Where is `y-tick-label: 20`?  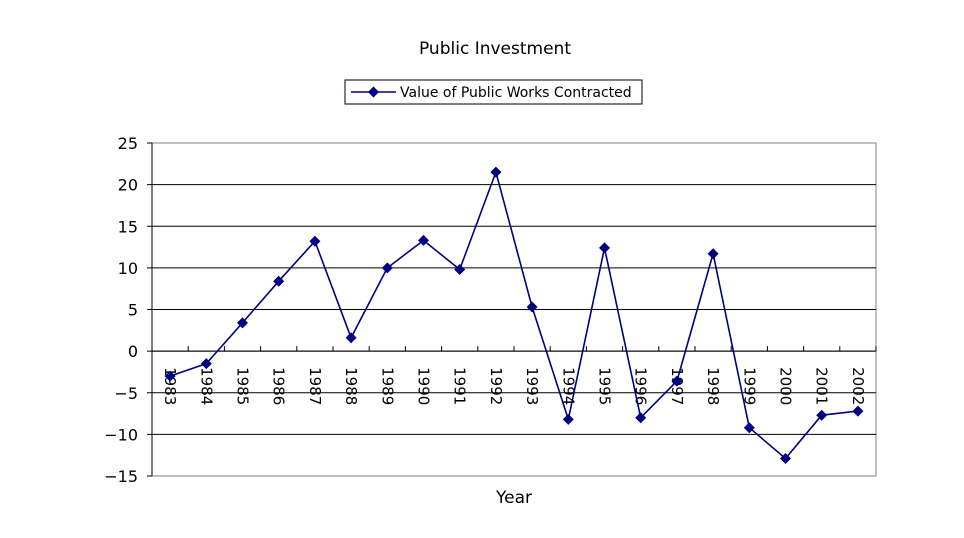
y-tick-label: 20 is located at coordinates (128, 185).